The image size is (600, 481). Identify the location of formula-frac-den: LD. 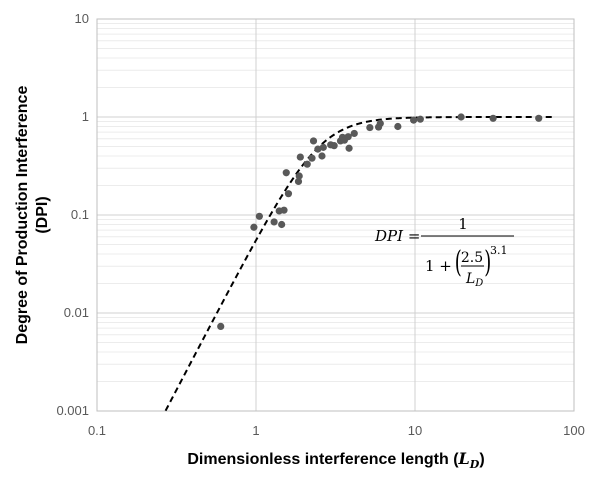
(474, 280).